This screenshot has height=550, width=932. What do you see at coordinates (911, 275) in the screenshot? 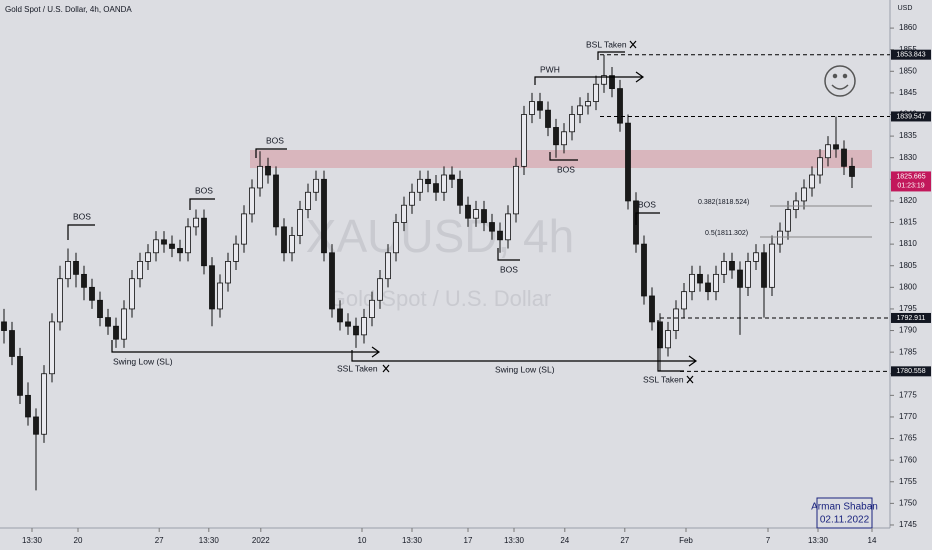
I see `price-axis-bg` at bounding box center [911, 275].